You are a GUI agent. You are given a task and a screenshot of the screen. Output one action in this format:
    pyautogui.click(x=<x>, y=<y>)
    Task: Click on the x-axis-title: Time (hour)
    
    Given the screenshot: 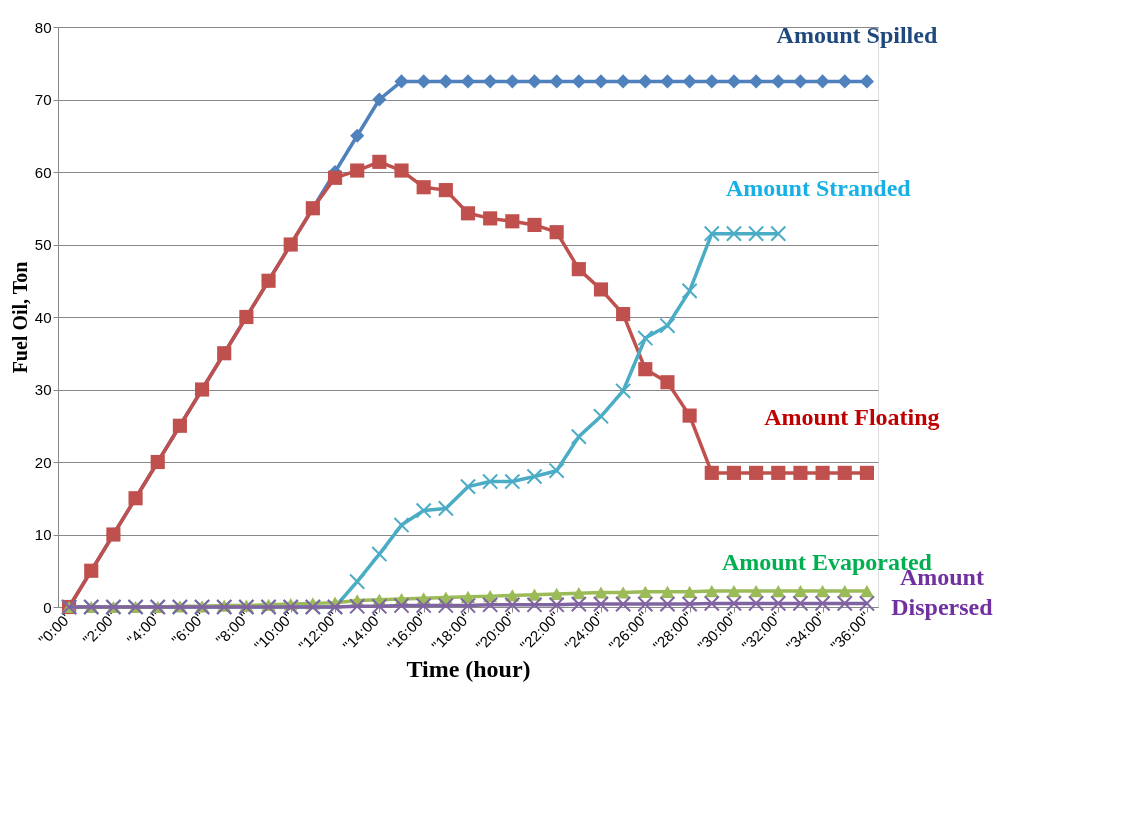 What is the action you would take?
    pyautogui.click(x=468, y=669)
    